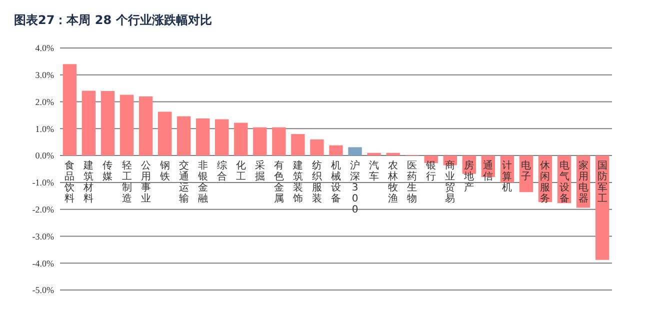 This screenshot has height=320, width=660. Describe the element at coordinates (279, 182) in the screenshot. I see `x-tick-label: 有色金属` at that location.